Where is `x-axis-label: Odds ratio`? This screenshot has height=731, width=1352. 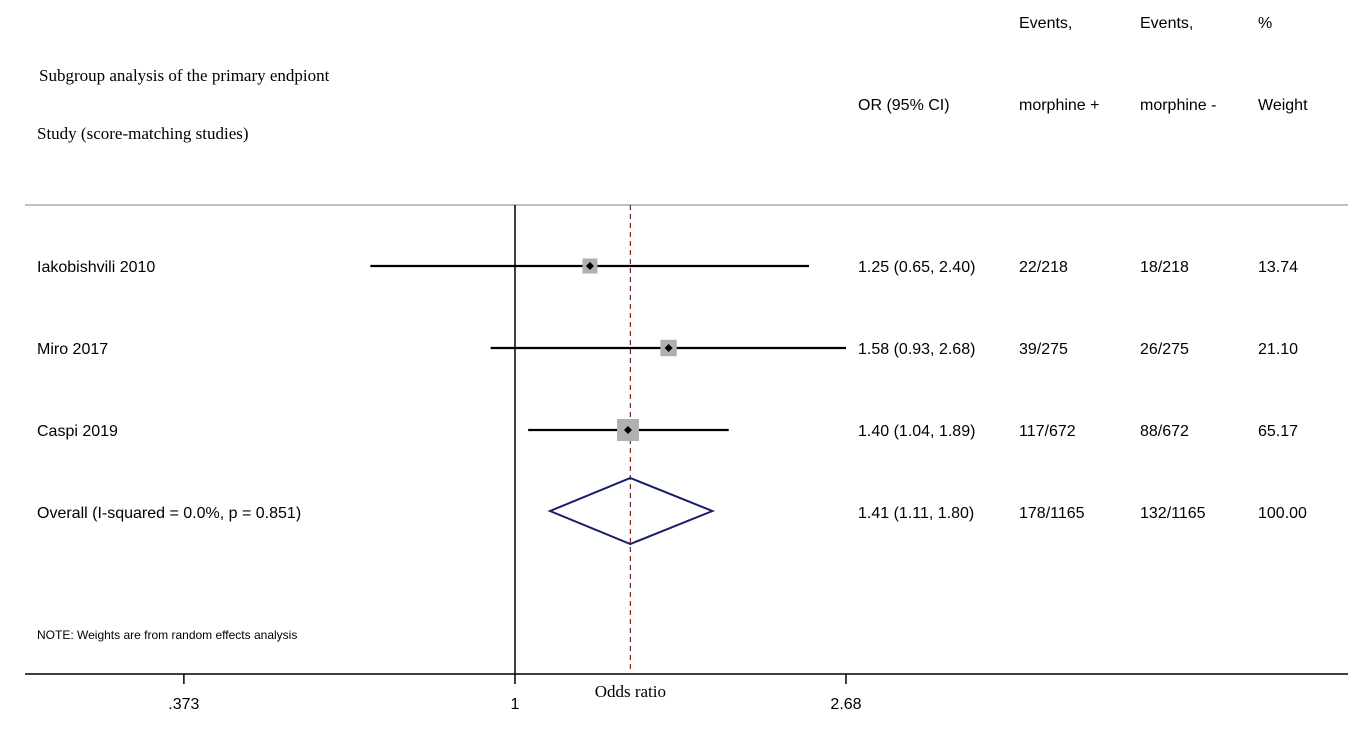 x-axis-label: Odds ratio is located at coordinates (630, 691).